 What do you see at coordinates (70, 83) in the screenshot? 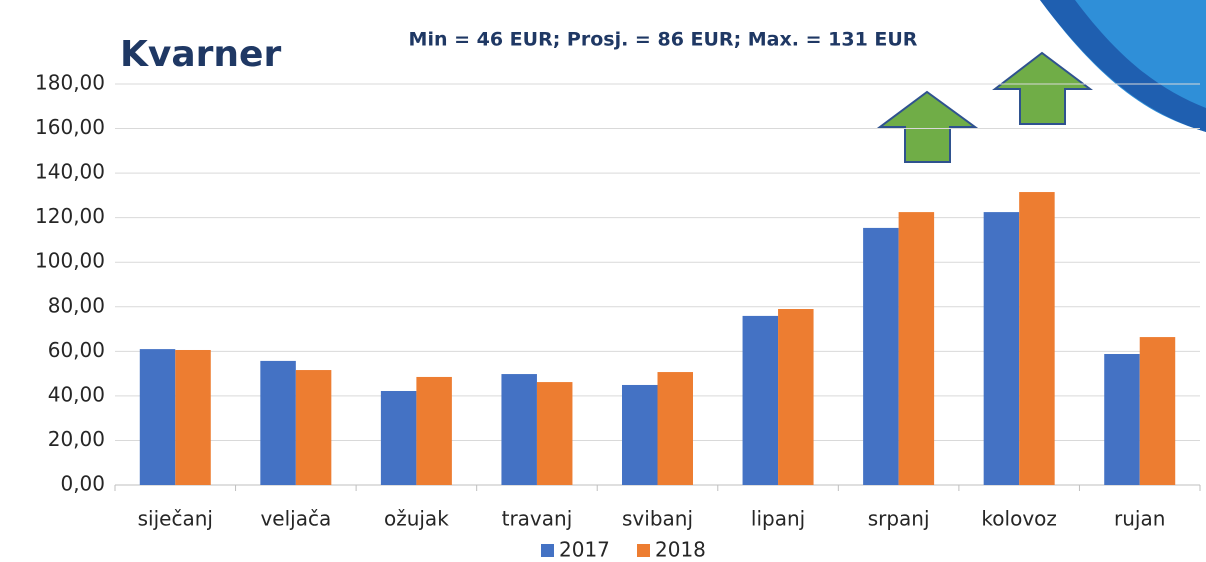
I see `y-tick-label: 180,00` at bounding box center [70, 83].